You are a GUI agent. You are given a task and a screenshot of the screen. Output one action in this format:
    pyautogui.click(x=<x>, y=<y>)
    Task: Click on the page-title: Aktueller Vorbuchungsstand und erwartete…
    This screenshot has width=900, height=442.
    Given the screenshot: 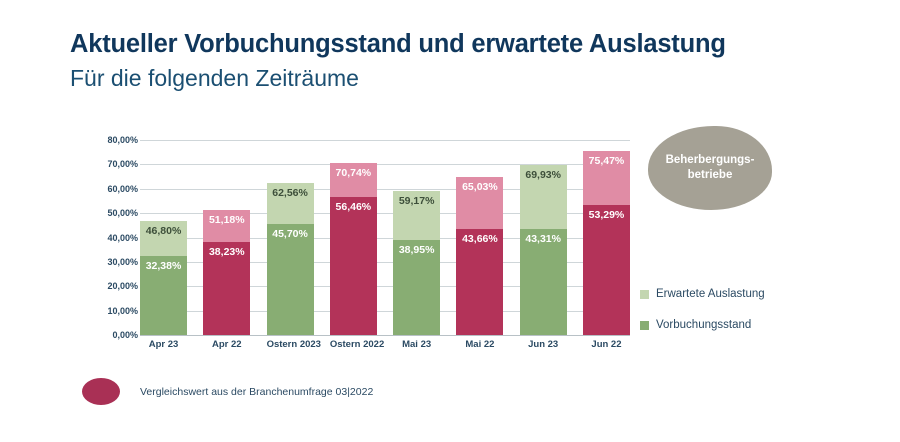 What is the action you would take?
    pyautogui.click(x=398, y=44)
    